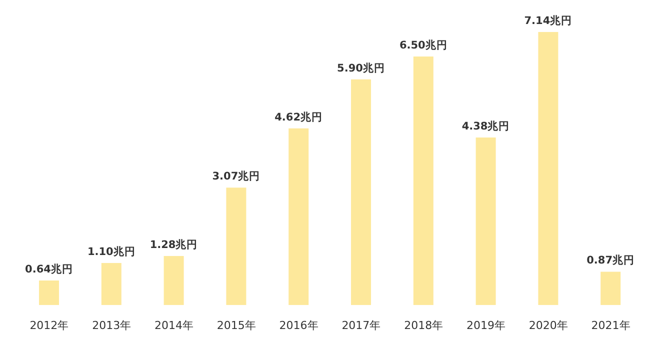 This screenshot has width=660, height=347. I want to click on data-label: 4.62兆円, so click(298, 117).